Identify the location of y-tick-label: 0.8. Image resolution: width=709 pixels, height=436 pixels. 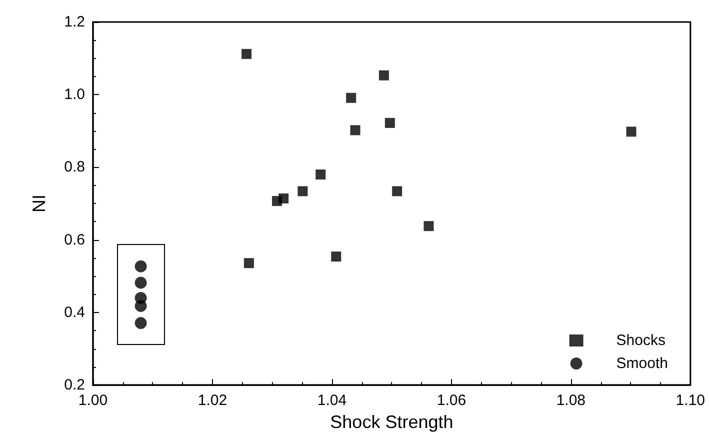
(74, 167).